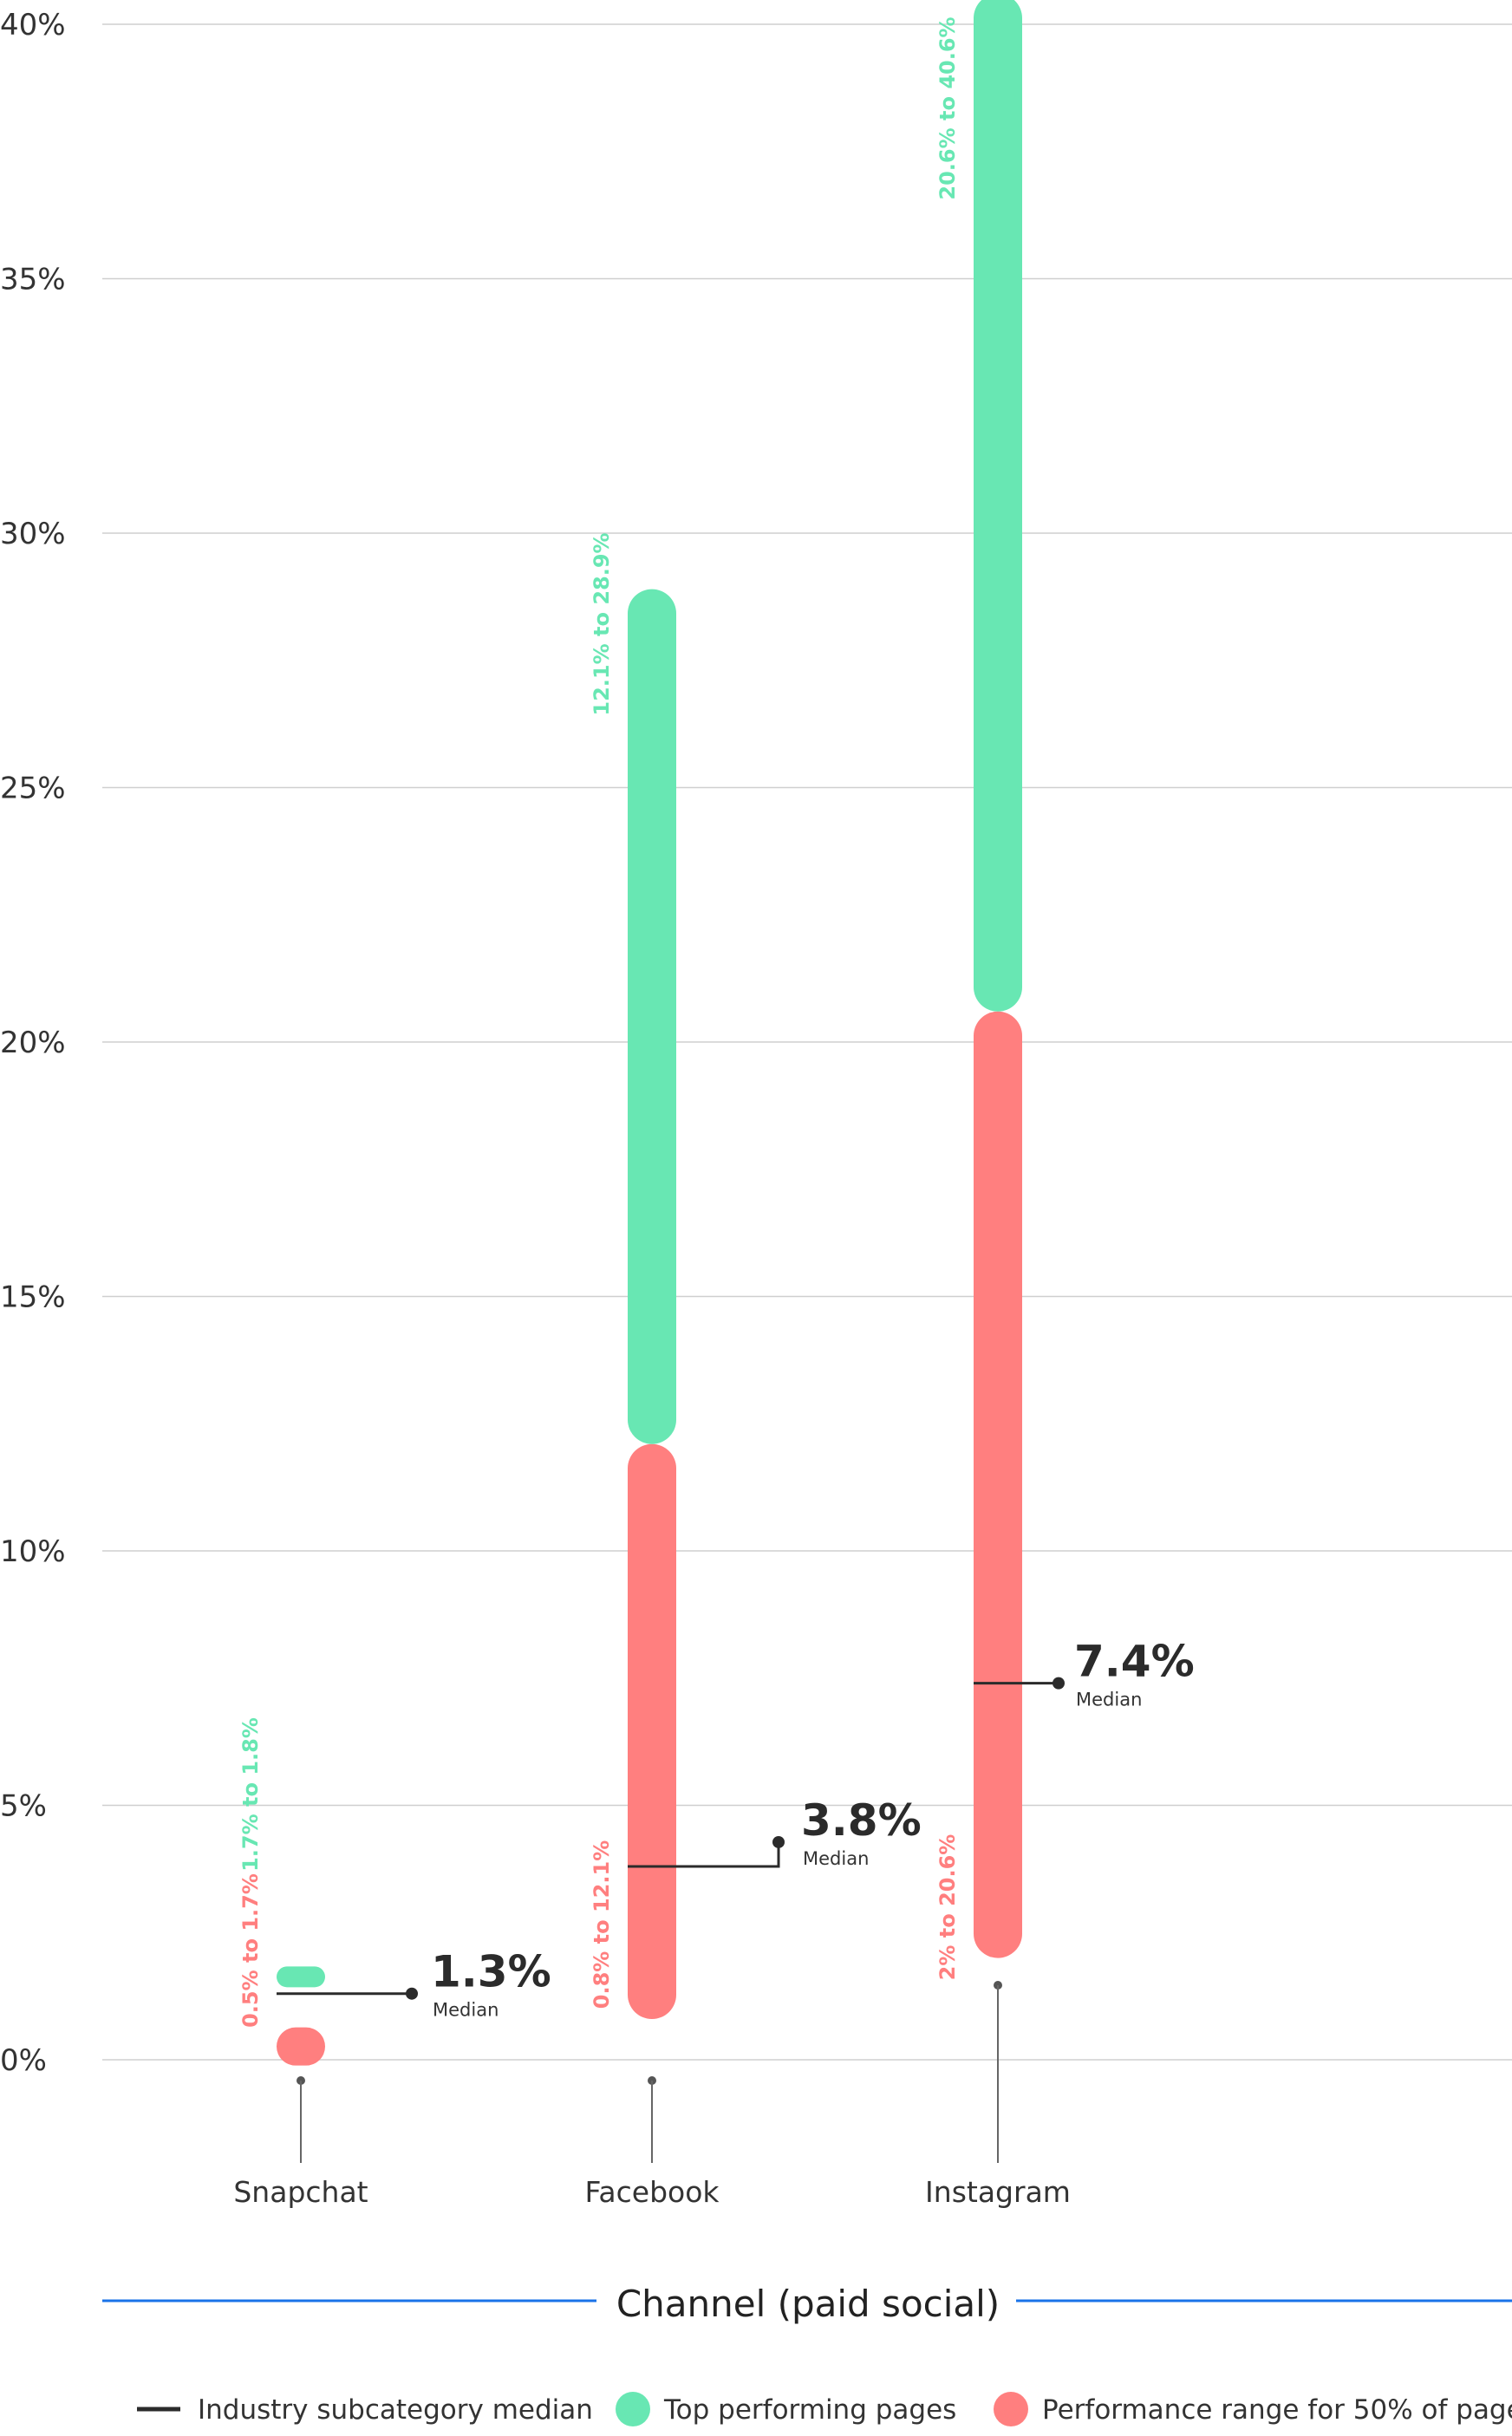 Image resolution: width=1512 pixels, height=2436 pixels. What do you see at coordinates (948, 108) in the screenshot?
I see `top-range-label: 20.6% to 40.6%` at bounding box center [948, 108].